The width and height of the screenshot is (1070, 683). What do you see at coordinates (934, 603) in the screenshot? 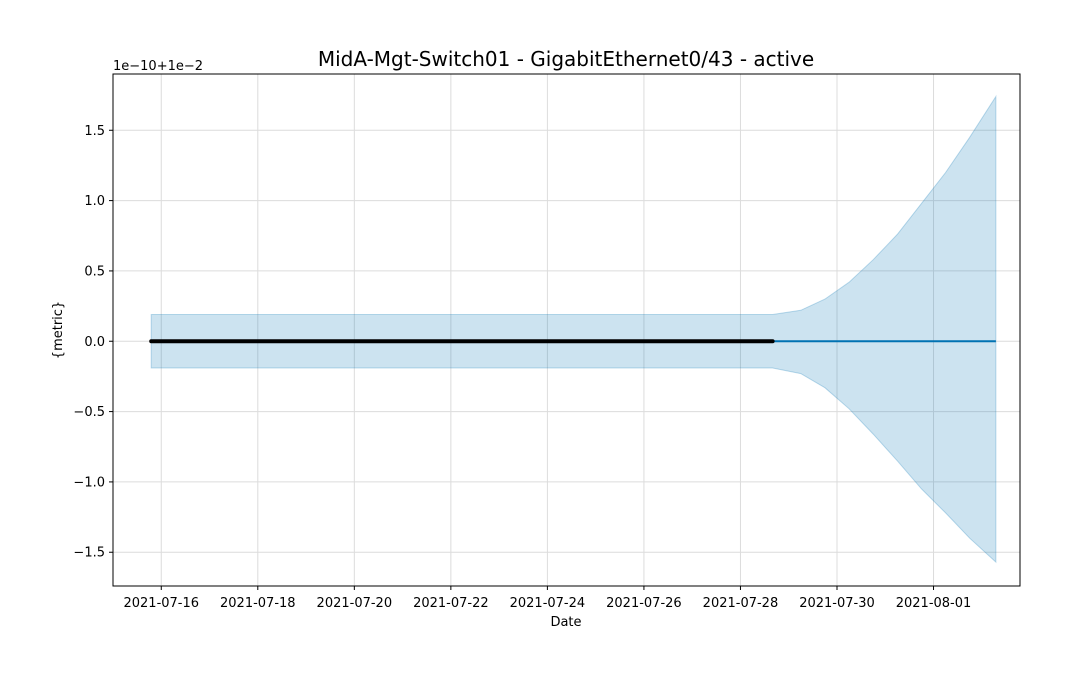
I see `x-tick-label: 2021-08-01` at bounding box center [934, 603].